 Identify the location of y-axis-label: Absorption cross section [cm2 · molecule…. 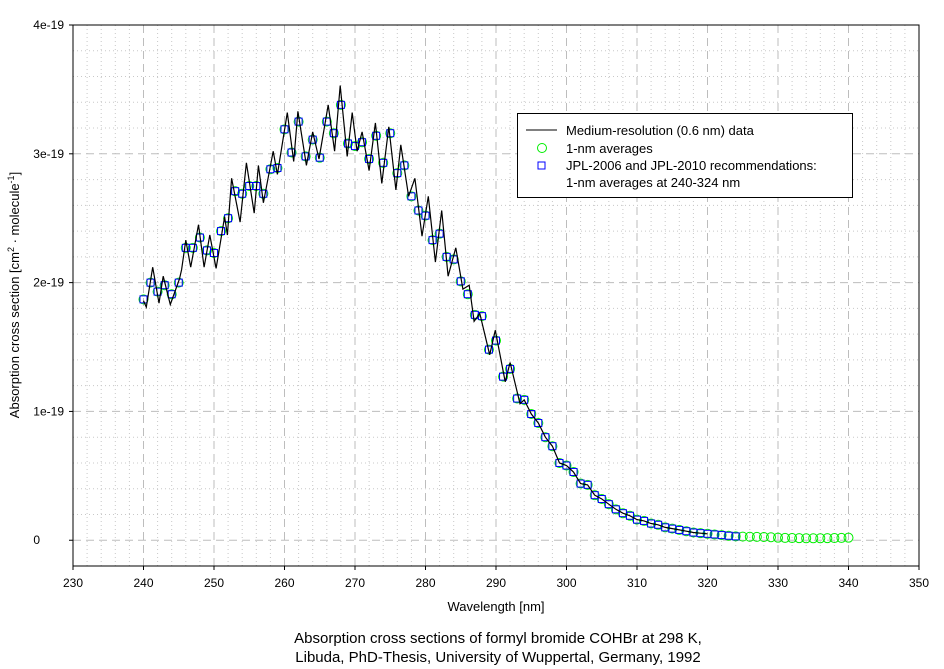
(14, 295).